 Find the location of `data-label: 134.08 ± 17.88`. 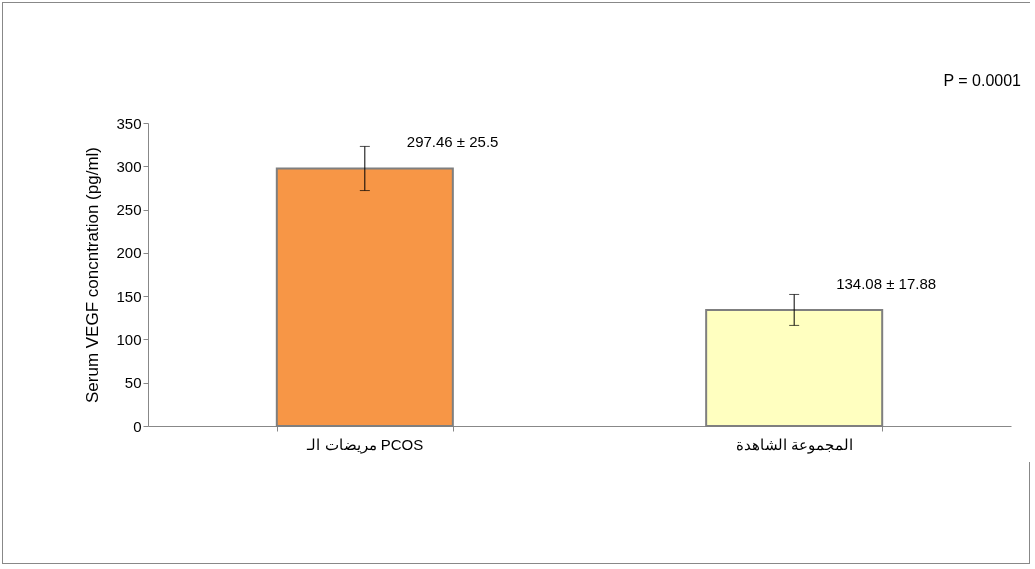

data-label: 134.08 ± 17.88 is located at coordinates (886, 283).